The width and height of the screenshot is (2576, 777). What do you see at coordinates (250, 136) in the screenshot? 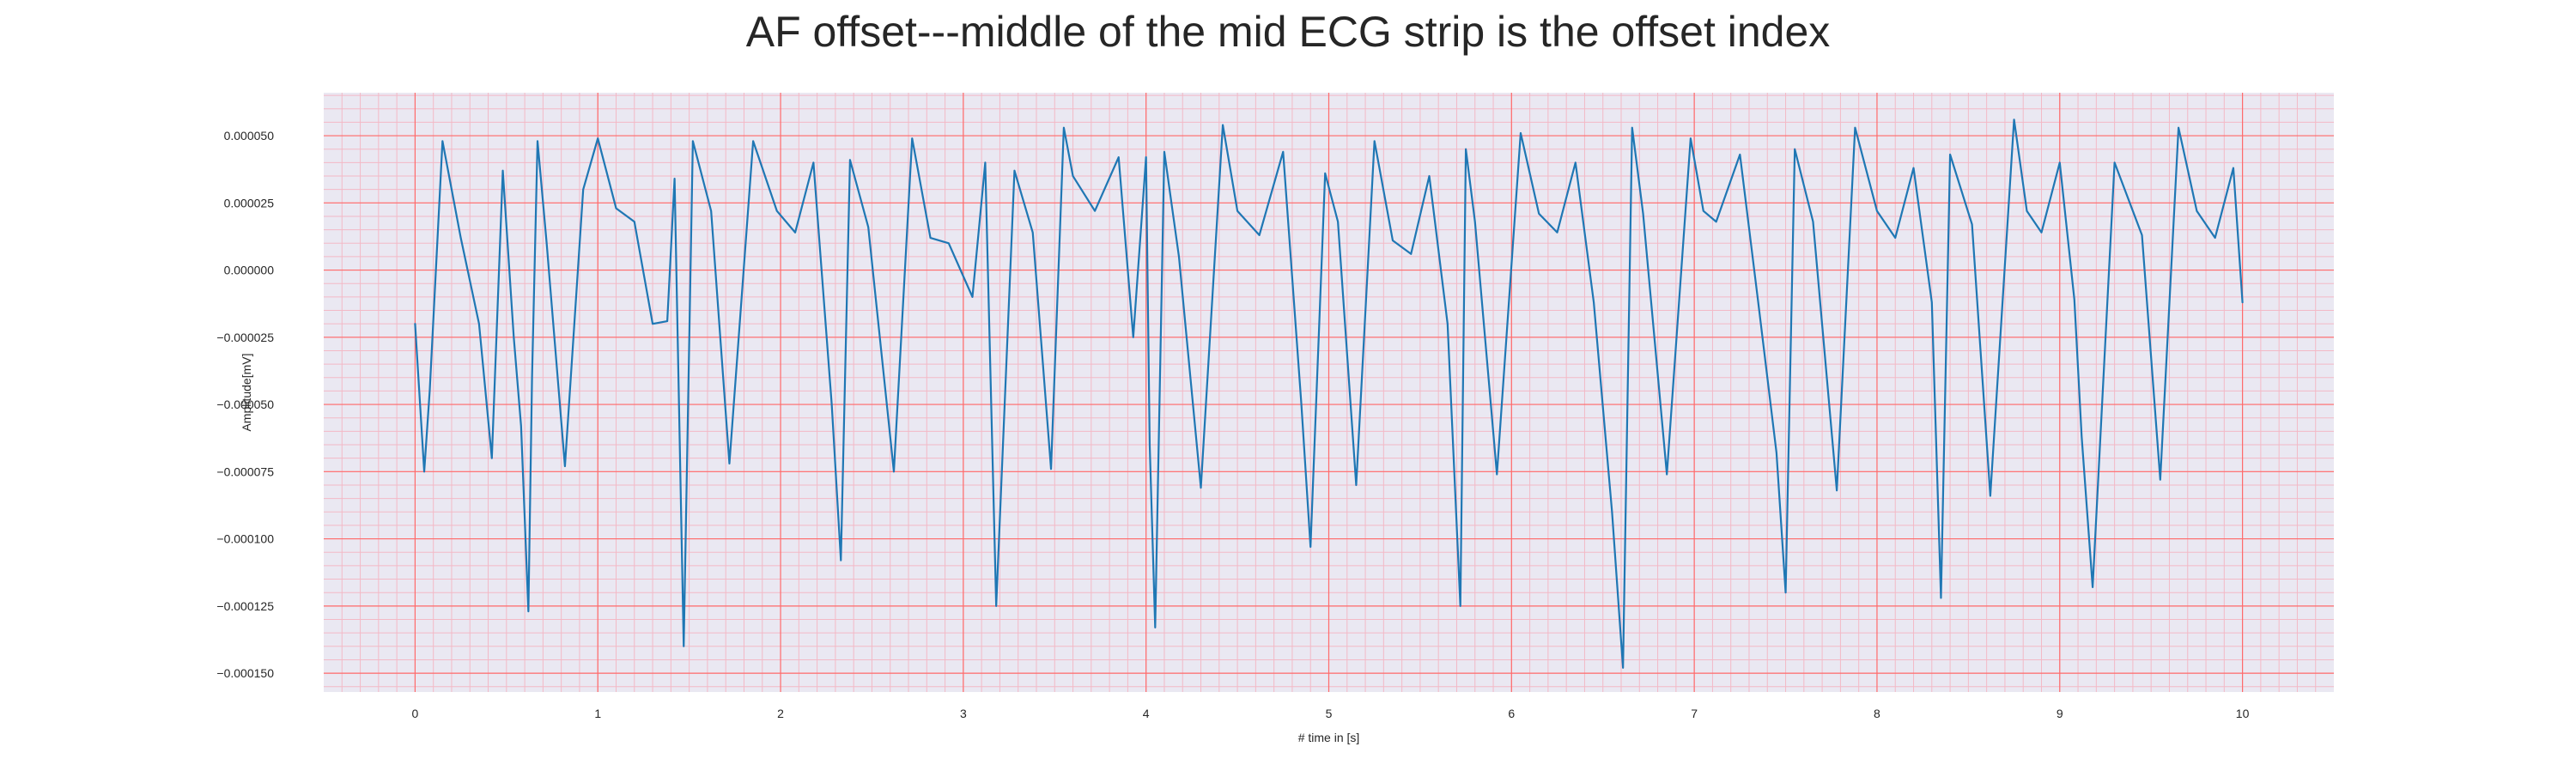
I see `y-tick-label: 0.000050` at bounding box center [250, 136].